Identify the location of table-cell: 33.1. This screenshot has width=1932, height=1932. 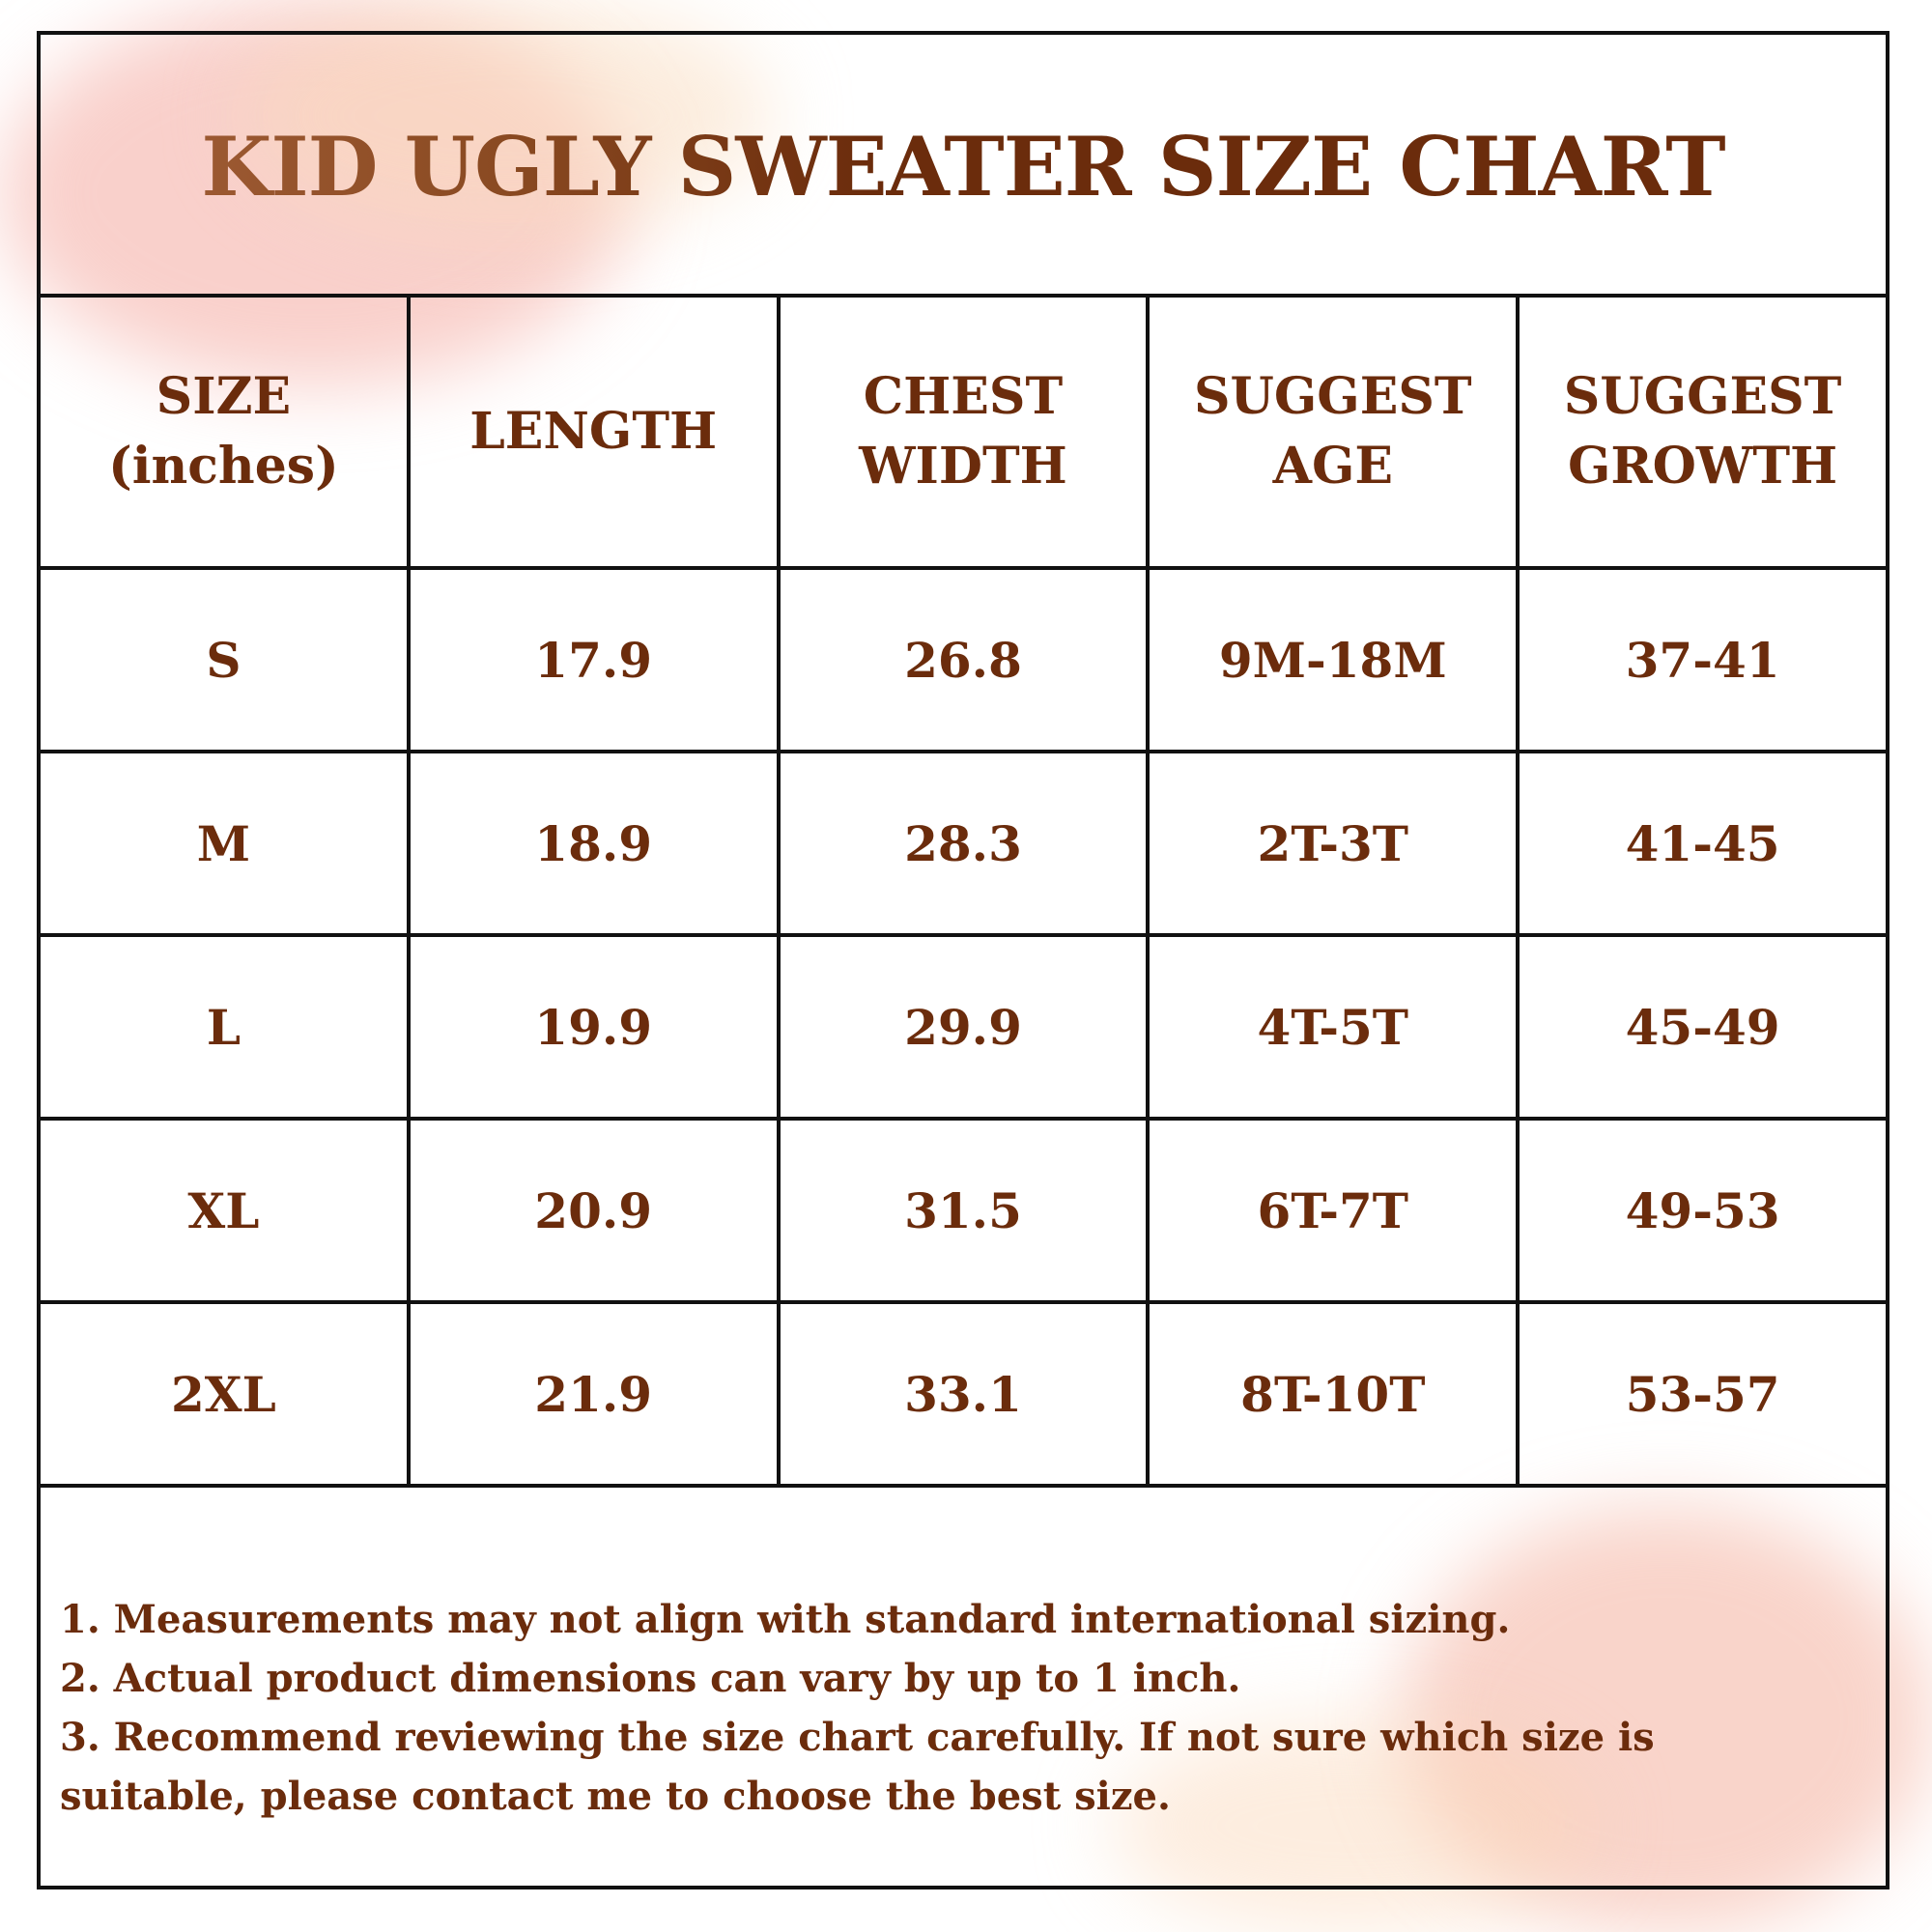
(963, 1394).